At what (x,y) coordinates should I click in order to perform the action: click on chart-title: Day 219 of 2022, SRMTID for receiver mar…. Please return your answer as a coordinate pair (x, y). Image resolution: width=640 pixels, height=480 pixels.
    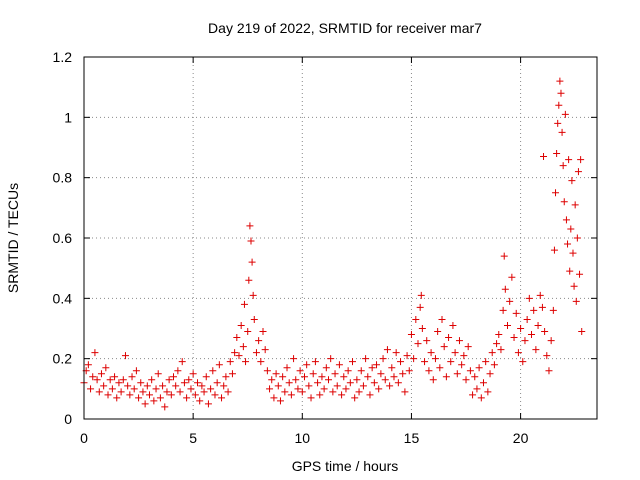
    Looking at the image, I should click on (345, 28).